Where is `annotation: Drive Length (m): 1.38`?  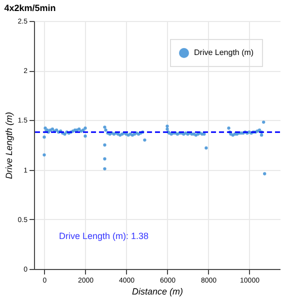 annotation: Drive Length (m): 1.38 is located at coordinates (104, 236).